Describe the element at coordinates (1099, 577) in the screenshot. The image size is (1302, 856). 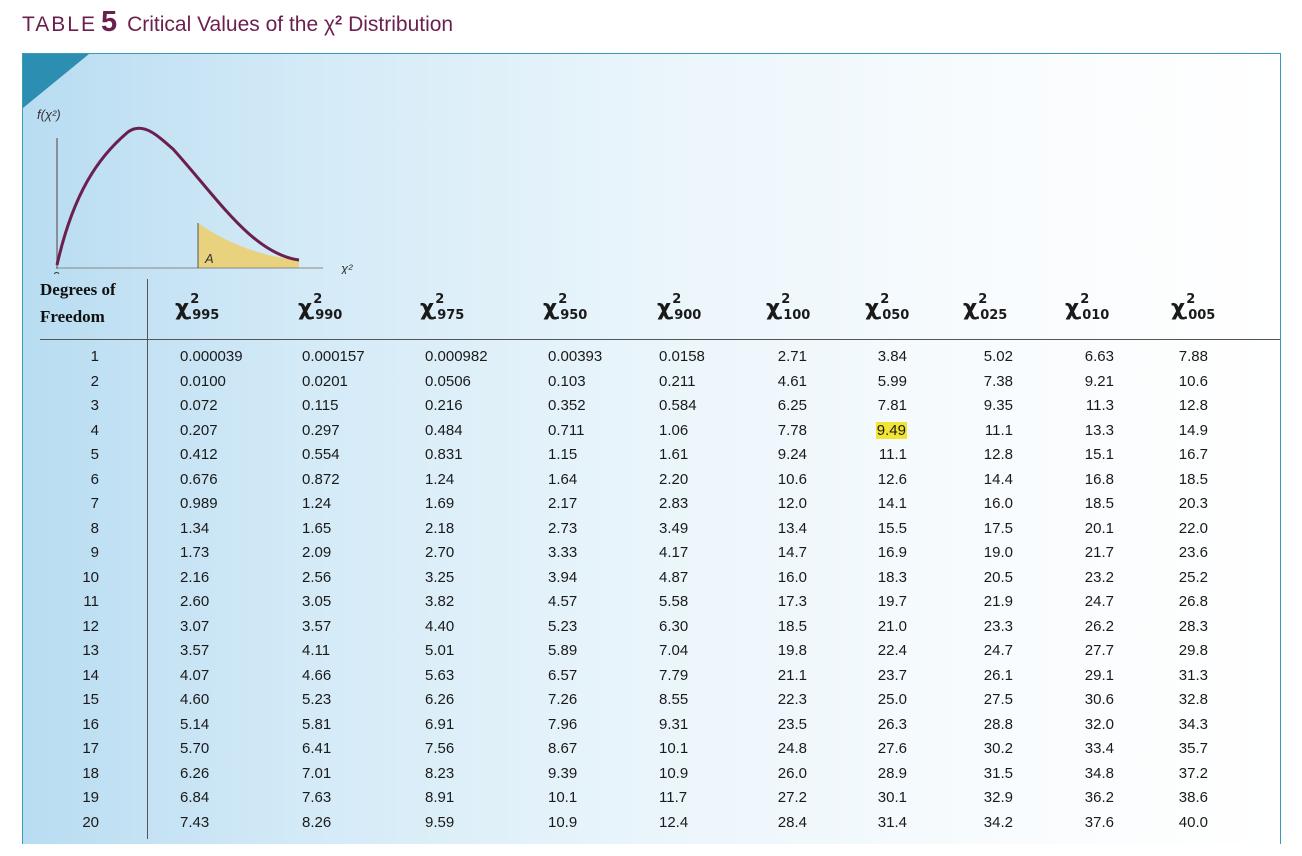
I see `value-cell: 23.2` at that location.